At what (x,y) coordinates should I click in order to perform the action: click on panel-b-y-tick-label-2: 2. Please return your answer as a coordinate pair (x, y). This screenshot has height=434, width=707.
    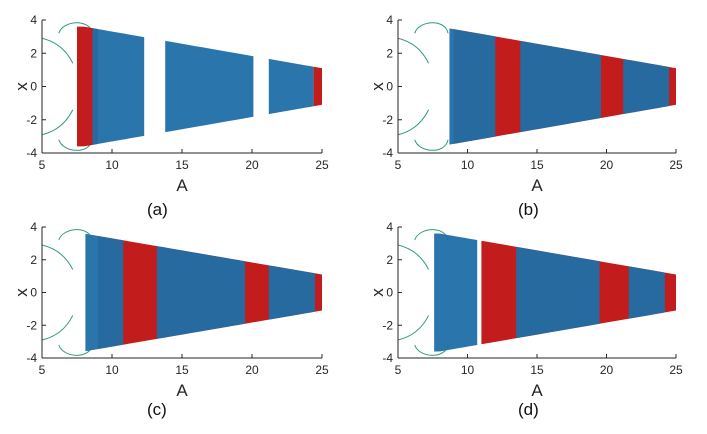
    Looking at the image, I should click on (389, 53).